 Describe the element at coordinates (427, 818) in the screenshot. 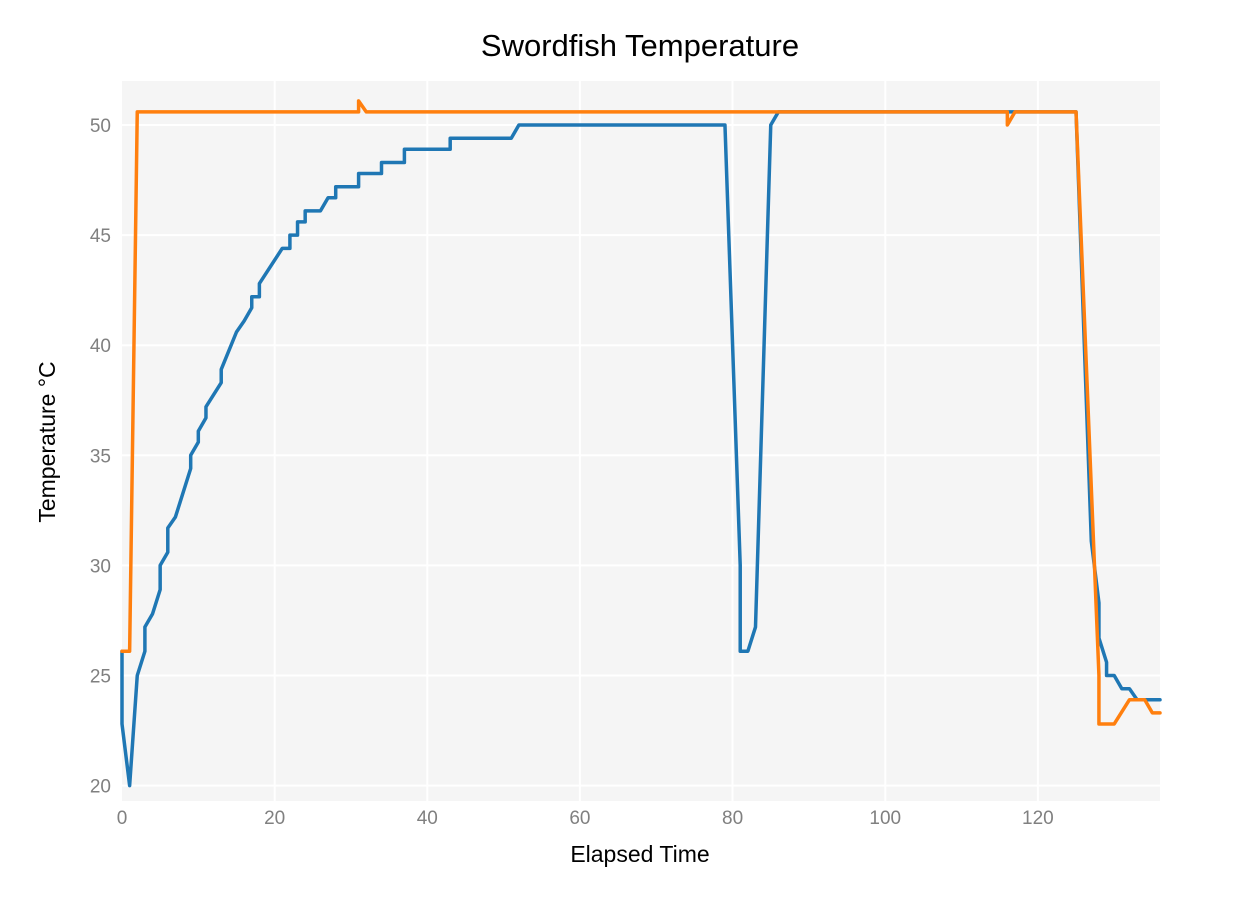

I see `x-tick-label: 40` at that location.